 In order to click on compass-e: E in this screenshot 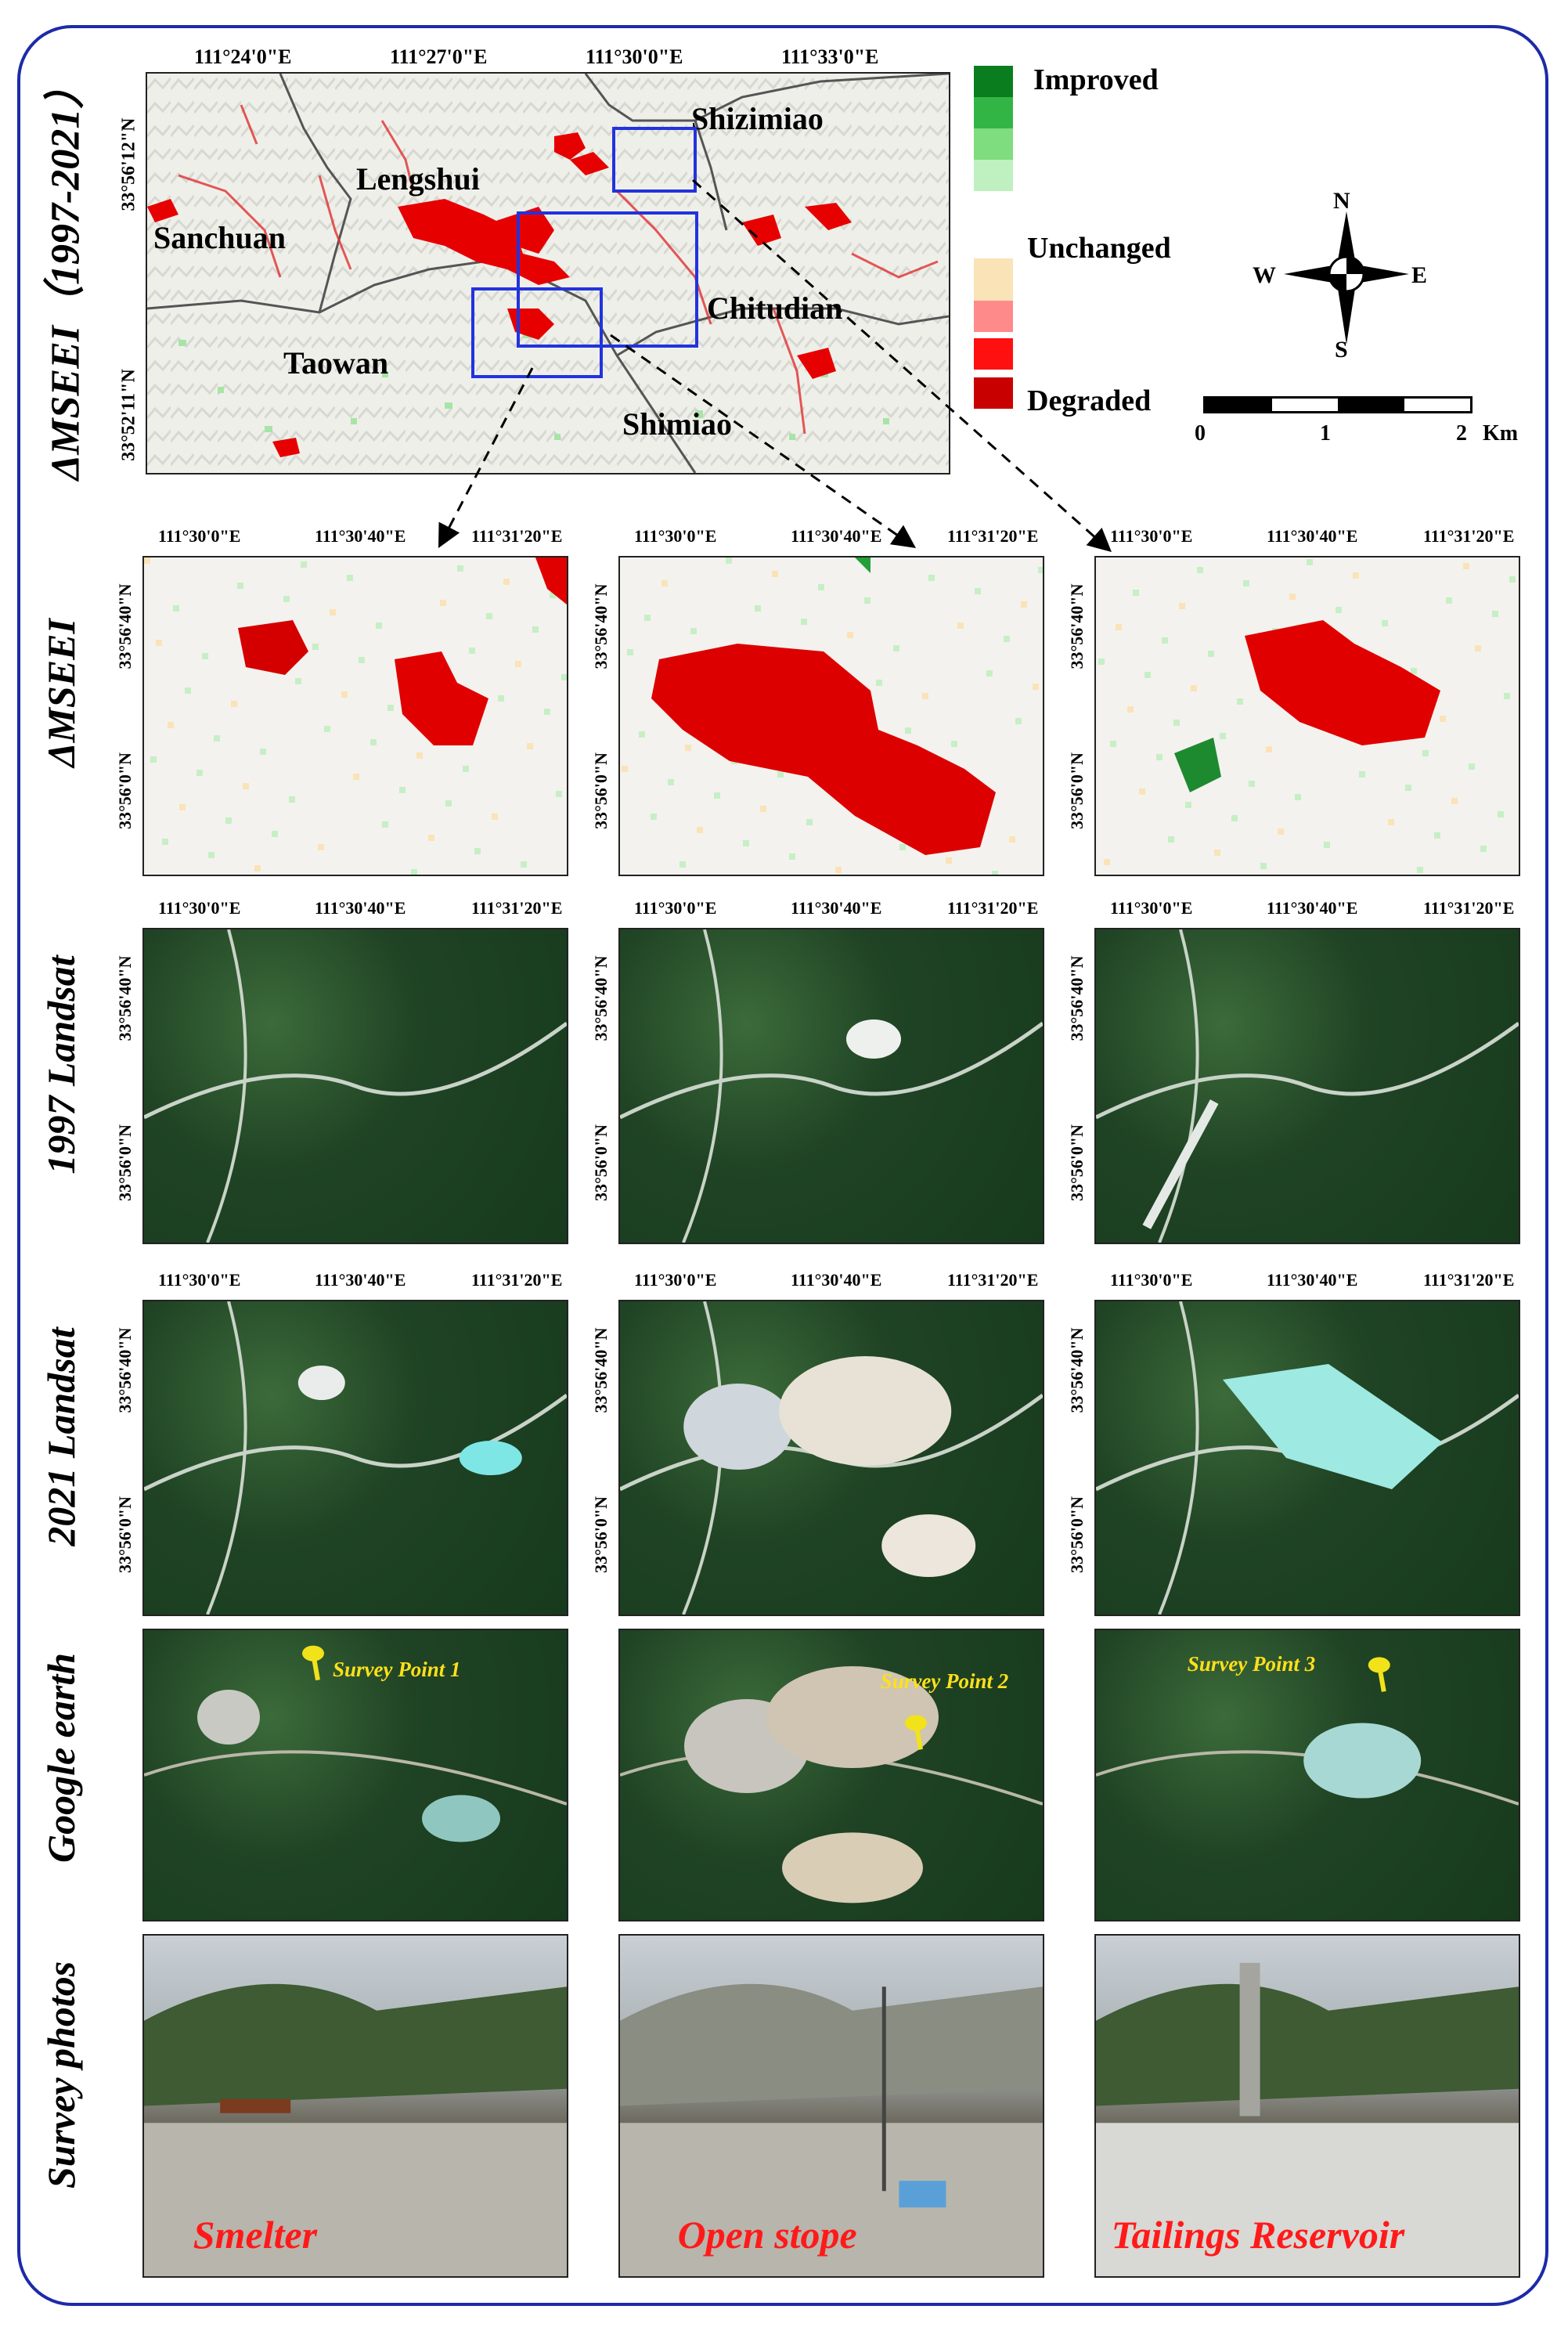, I will do `click(1419, 275)`.